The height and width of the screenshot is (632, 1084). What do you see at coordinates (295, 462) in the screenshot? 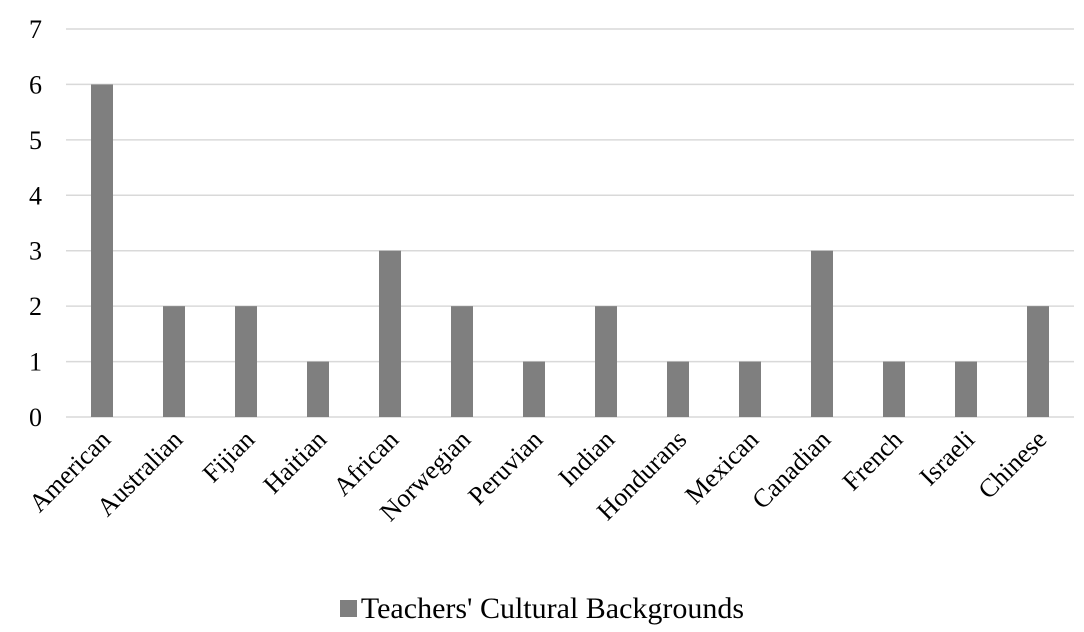
I see `x-tick-label-haitian: Haitian` at bounding box center [295, 462].